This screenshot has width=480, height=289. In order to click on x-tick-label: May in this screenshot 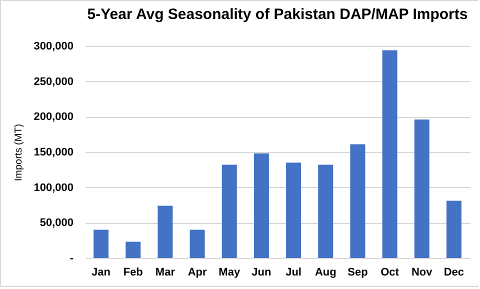, I will do `click(229, 272)`.